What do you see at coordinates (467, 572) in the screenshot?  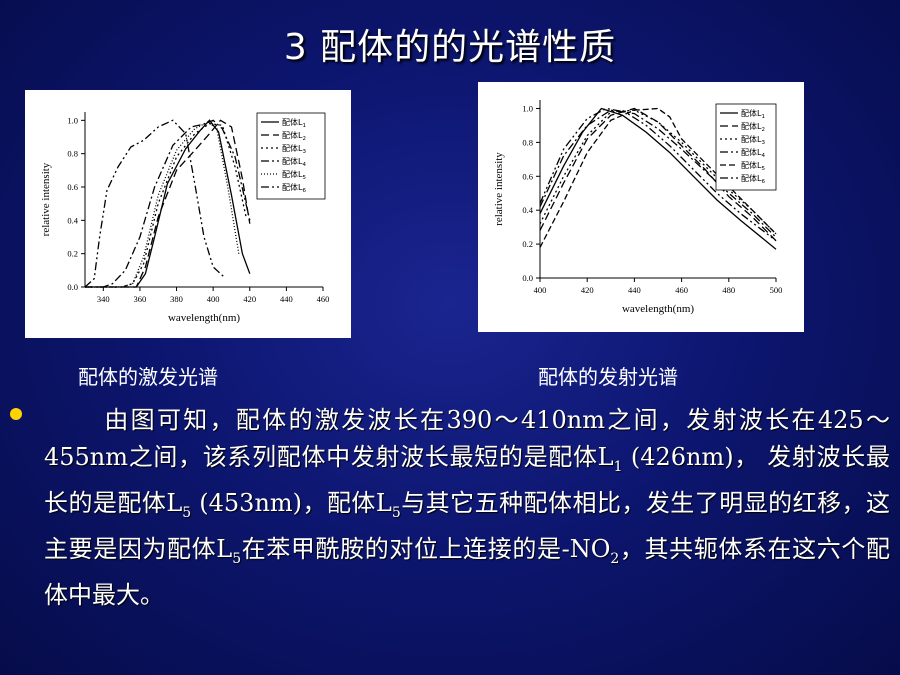 I see `body-text-6: ，其共轭体系在这六个配体中最大。` at bounding box center [467, 572].